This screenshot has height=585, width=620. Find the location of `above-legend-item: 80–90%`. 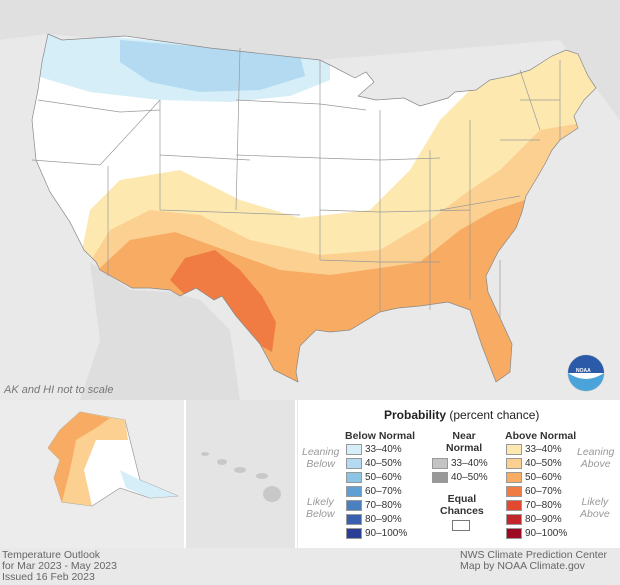

above-legend-item: 80–90% is located at coordinates (534, 519).